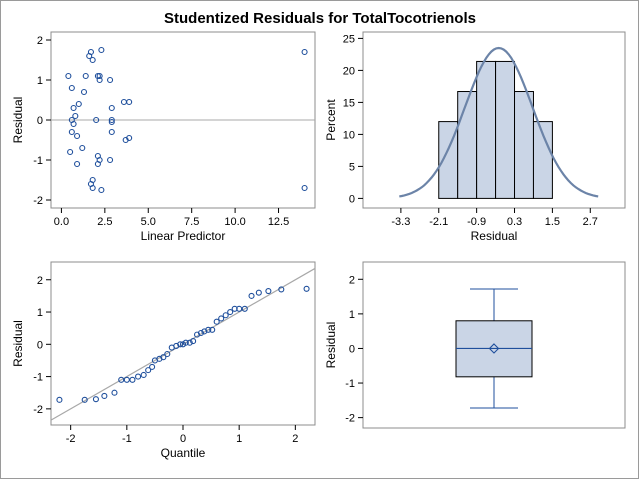  Describe the element at coordinates (494, 236) in the screenshot. I see `x-axis-label: Residual` at that location.